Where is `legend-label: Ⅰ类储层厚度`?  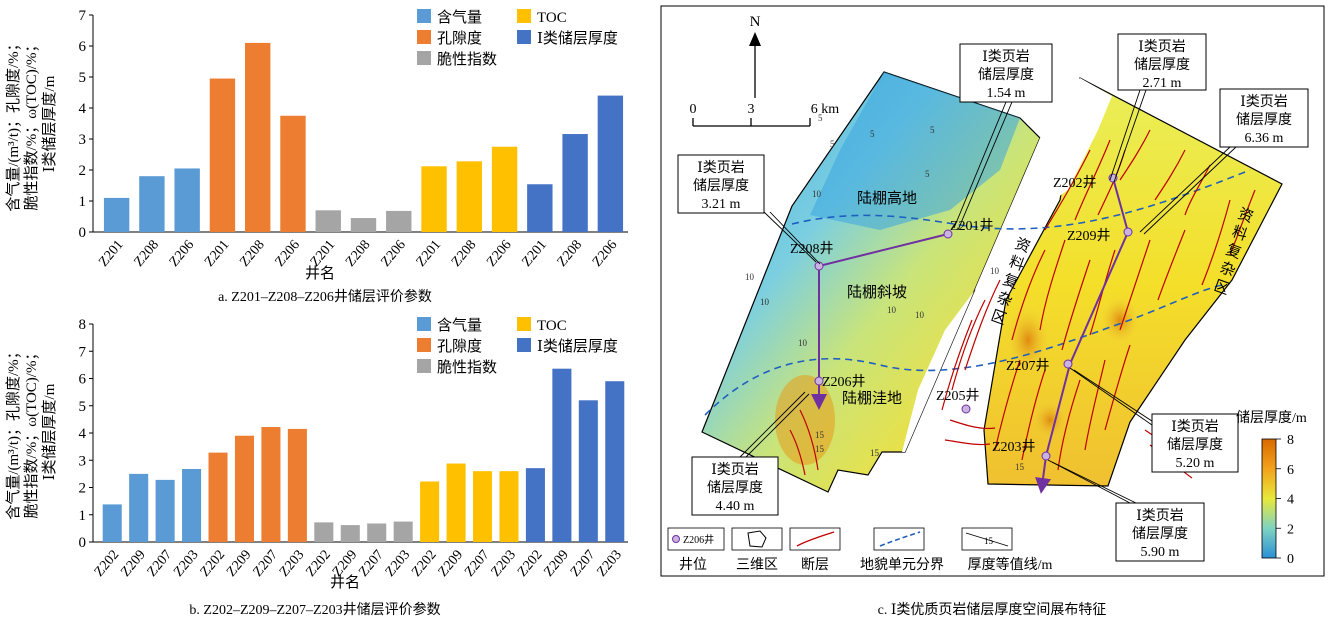
legend-label: Ⅰ类储层厚度 is located at coordinates (577, 346).